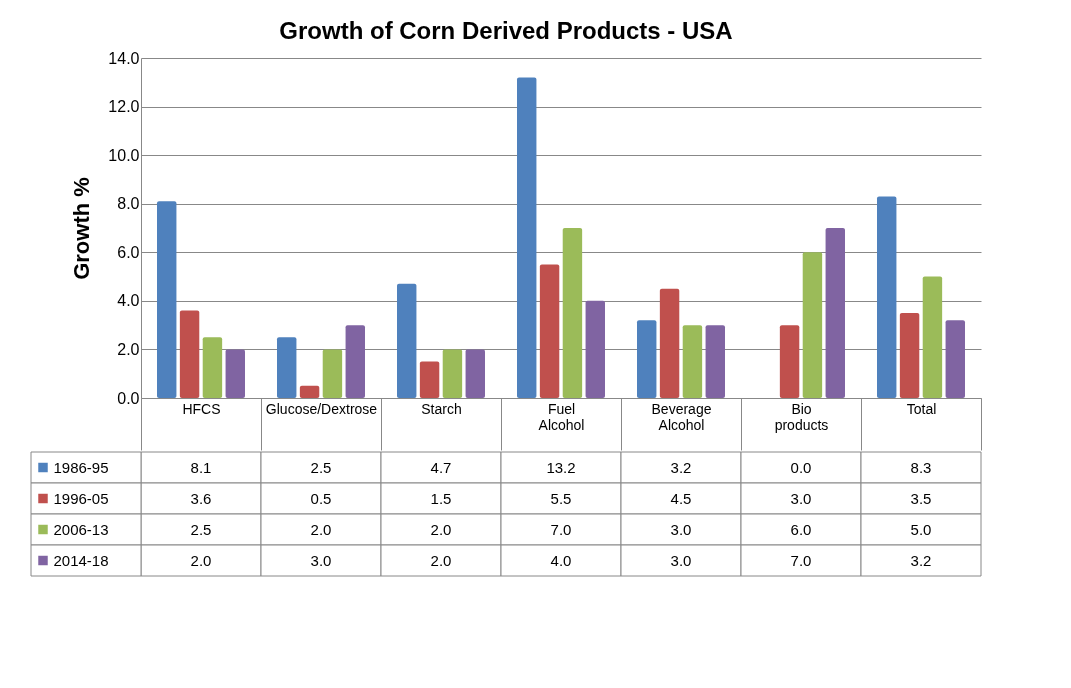  What do you see at coordinates (124, 107) in the screenshot?
I see `y-tick-label: 12.0` at bounding box center [124, 107].